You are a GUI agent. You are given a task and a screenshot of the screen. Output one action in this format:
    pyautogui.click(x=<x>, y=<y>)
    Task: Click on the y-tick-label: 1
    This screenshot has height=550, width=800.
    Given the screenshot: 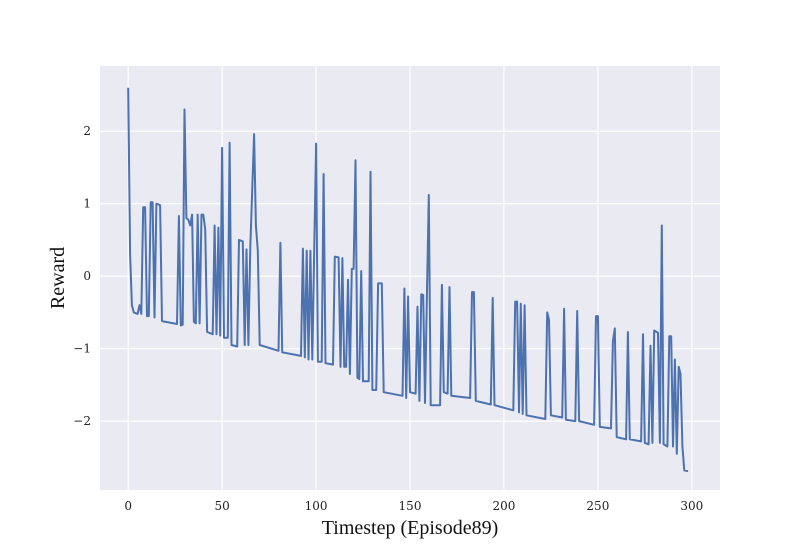 What is the action you would take?
    pyautogui.click(x=87, y=204)
    